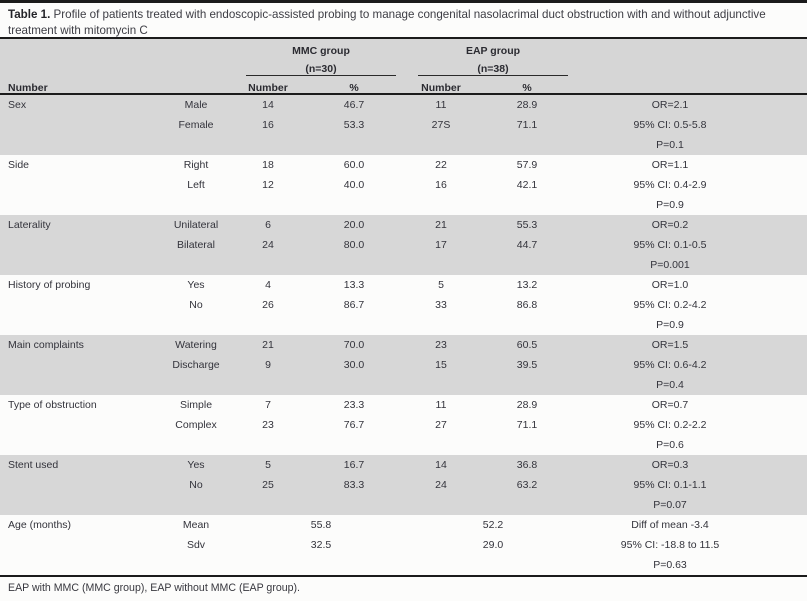  Describe the element at coordinates (321, 525) in the screenshot. I see `cell-mmc-value: 55.8` at that location.